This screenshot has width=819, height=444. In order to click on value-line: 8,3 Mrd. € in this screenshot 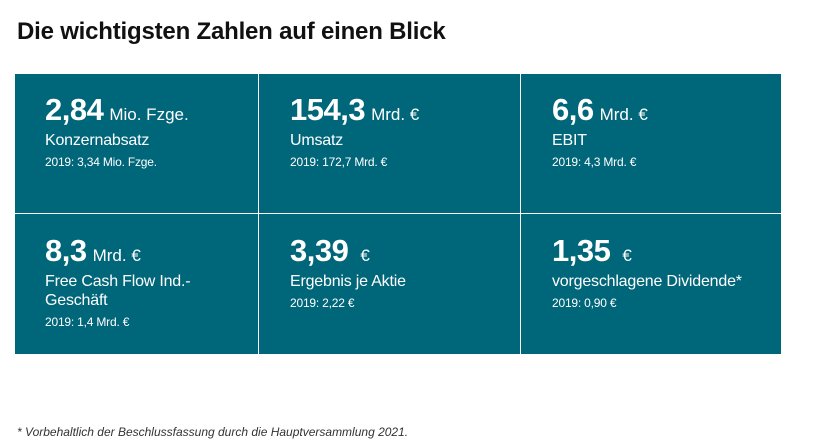, I will do `click(151, 251)`.